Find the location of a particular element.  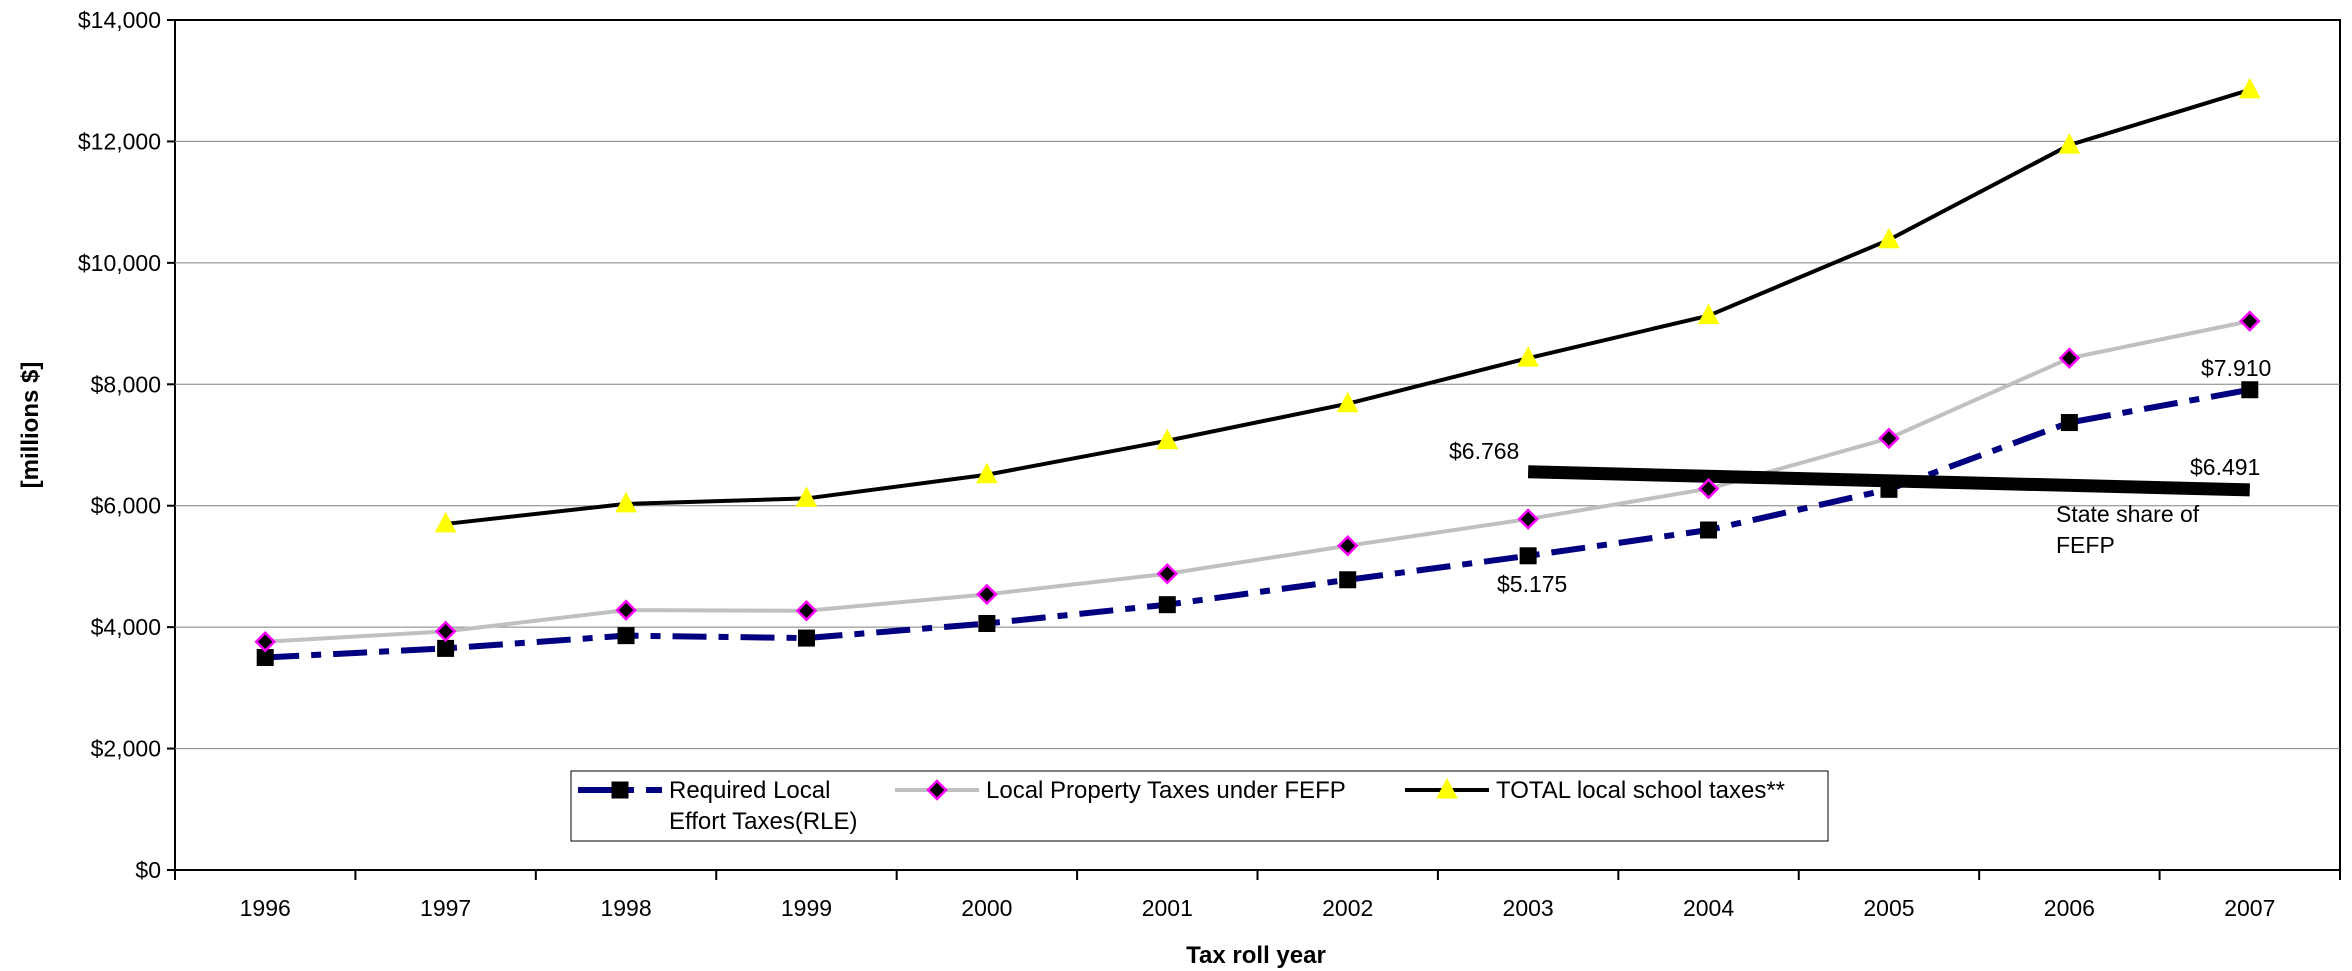

x-tick-label: 2006 is located at coordinates (2069, 908).